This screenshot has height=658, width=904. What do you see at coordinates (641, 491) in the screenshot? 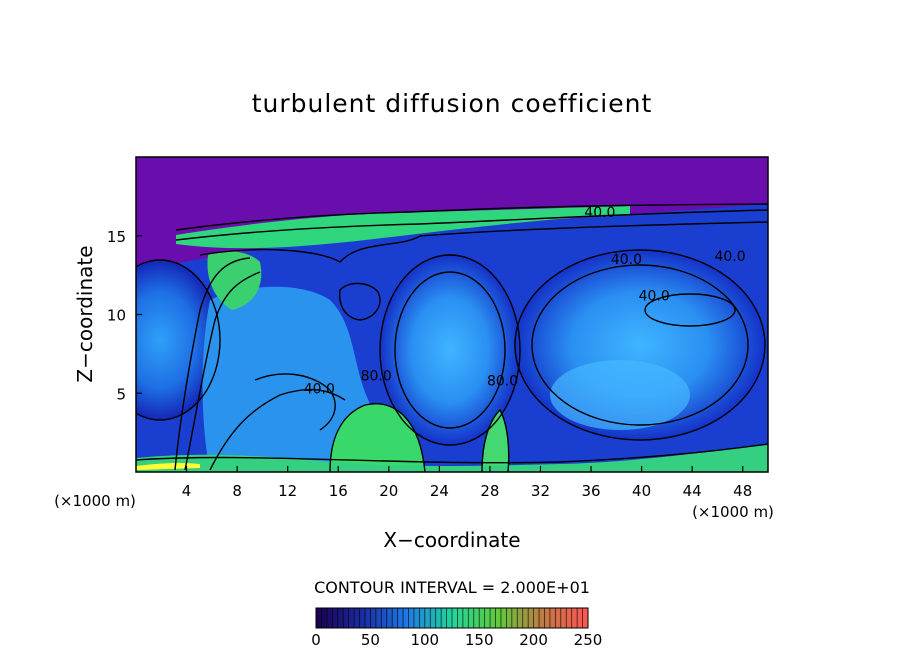
I see `x-tick-label: 40` at bounding box center [641, 491].